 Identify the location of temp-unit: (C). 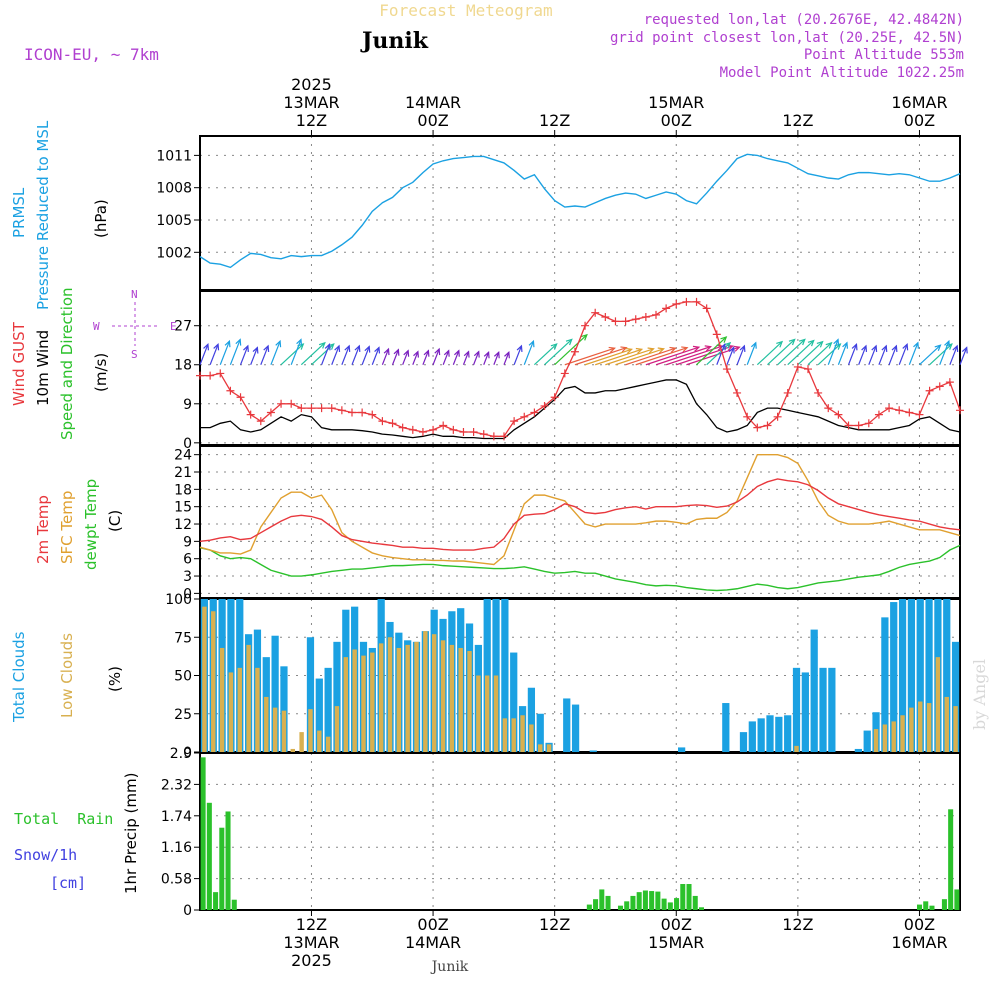
(115, 521).